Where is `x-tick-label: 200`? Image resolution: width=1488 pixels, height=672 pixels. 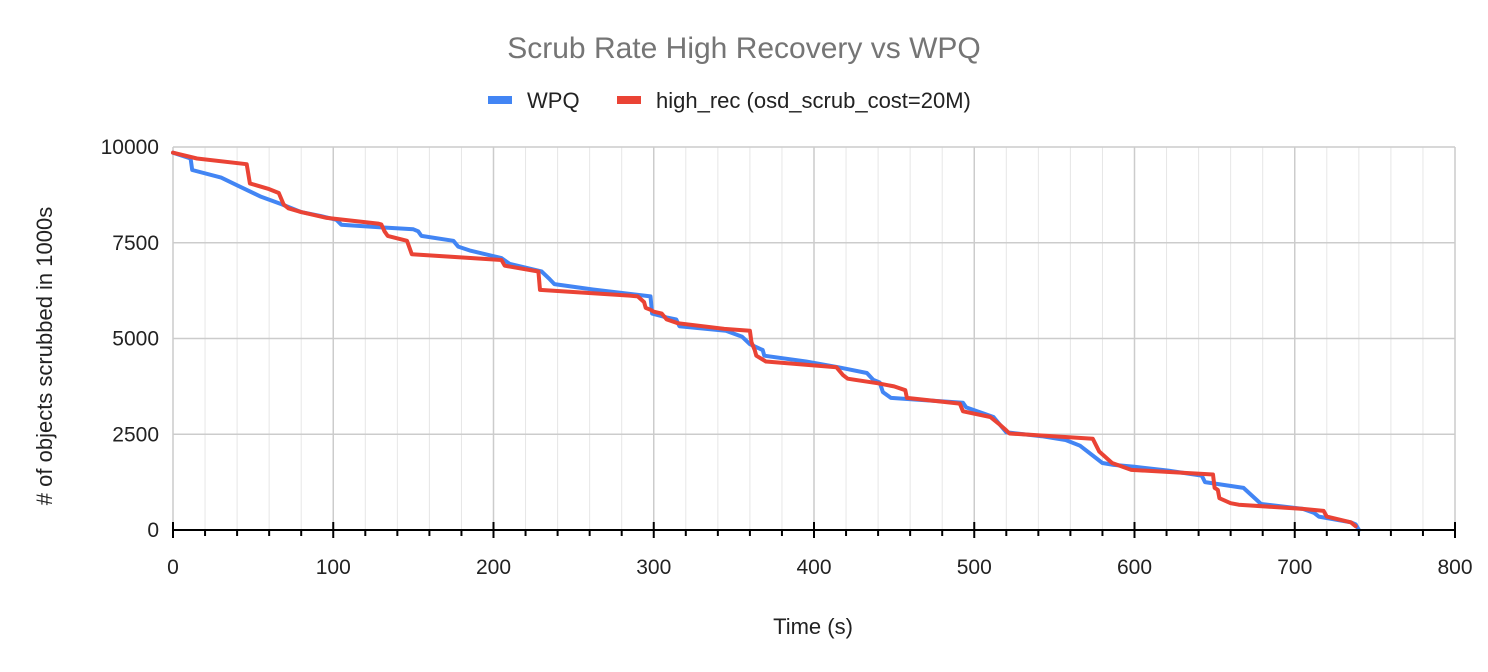 x-tick-label: 200 is located at coordinates (493, 567).